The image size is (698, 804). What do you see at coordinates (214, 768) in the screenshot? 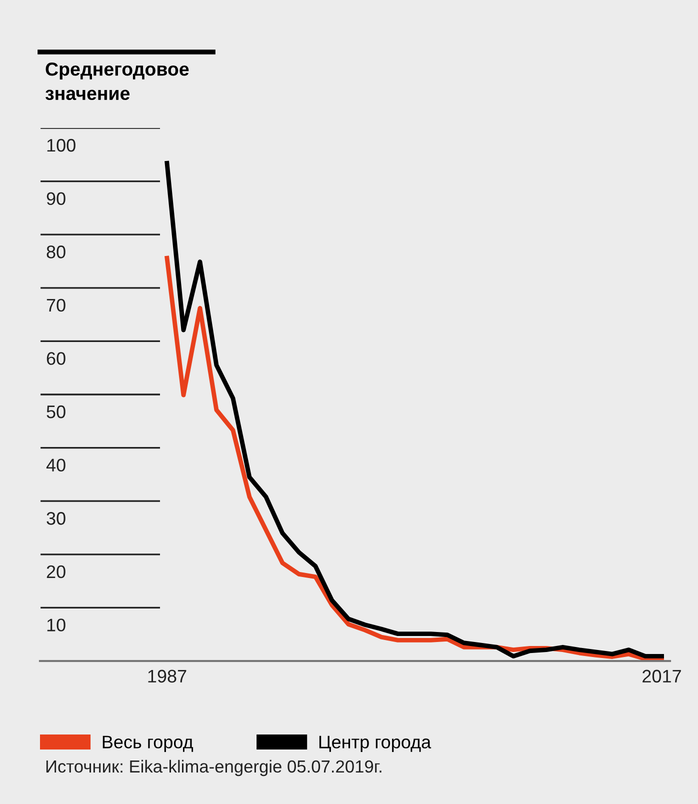
I see `text: Источник: Eika-klima-engergie 05.07.2019г.` at bounding box center [214, 768].